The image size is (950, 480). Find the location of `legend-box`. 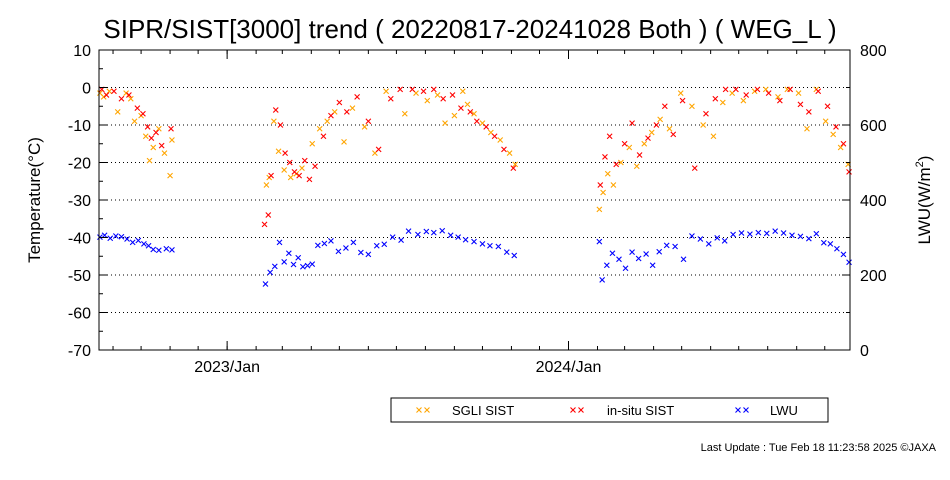

legend-box is located at coordinates (609, 410).